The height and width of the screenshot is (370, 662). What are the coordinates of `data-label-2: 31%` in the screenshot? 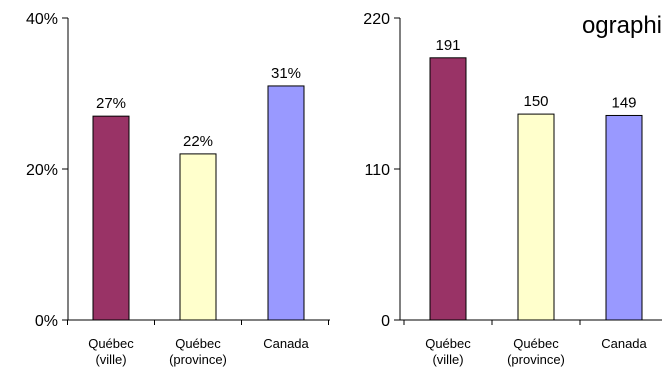 It's located at (286, 73).